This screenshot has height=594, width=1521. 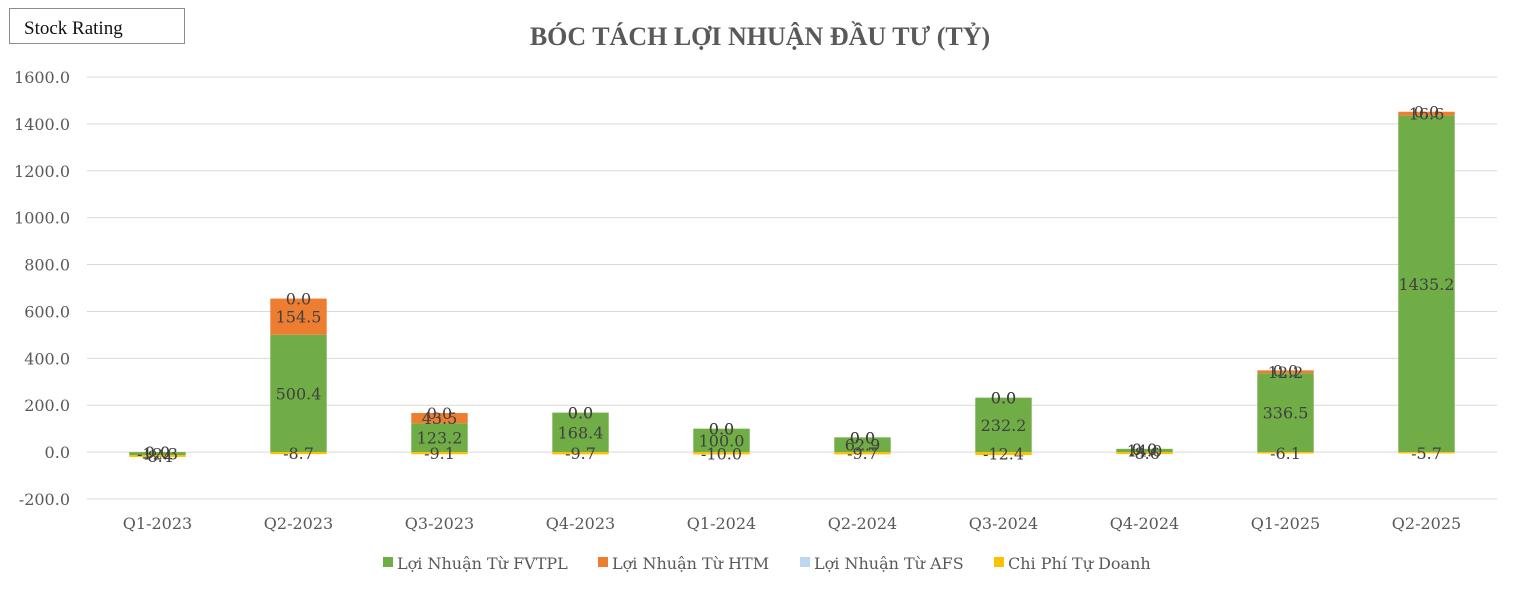 I want to click on data-label: -8.6, so click(x=1144, y=453).